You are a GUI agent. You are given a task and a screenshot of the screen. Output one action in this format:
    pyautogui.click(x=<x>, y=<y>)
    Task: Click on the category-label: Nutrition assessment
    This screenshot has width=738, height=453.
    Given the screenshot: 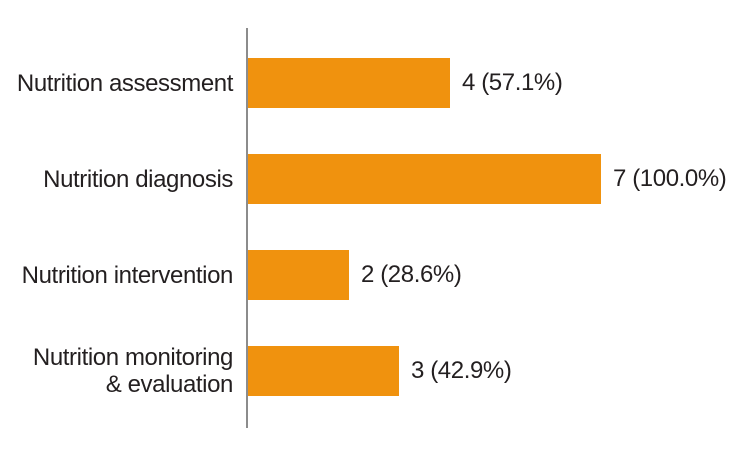 What is the action you would take?
    pyautogui.click(x=116, y=83)
    